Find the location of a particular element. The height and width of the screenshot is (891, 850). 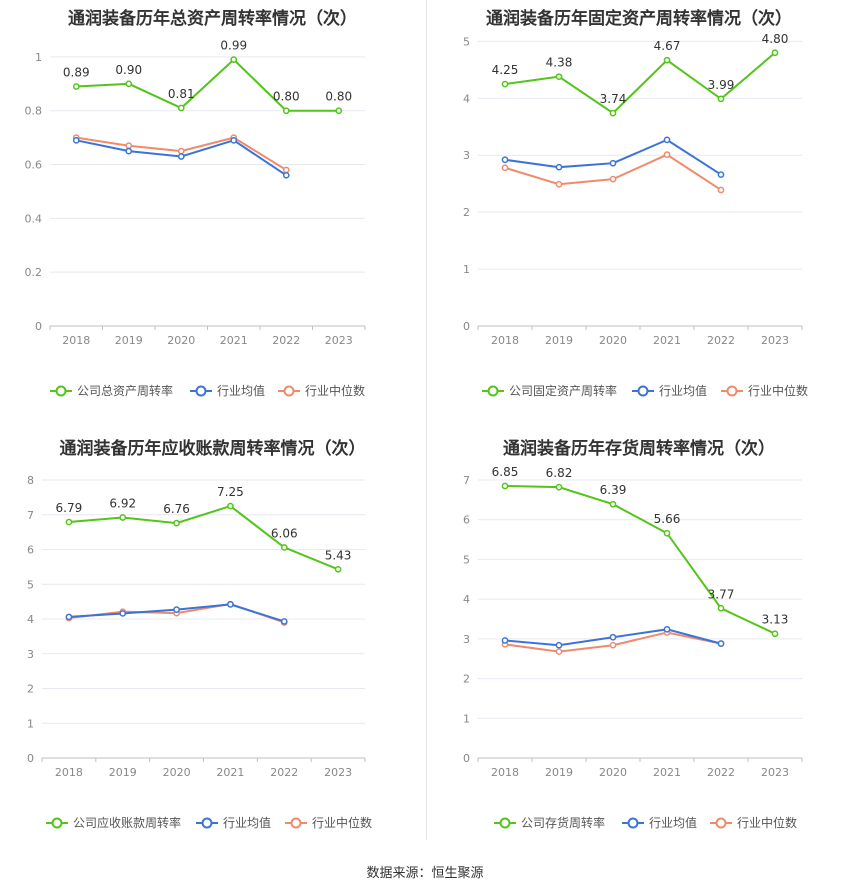

data-label: 4.80 is located at coordinates (775, 39).